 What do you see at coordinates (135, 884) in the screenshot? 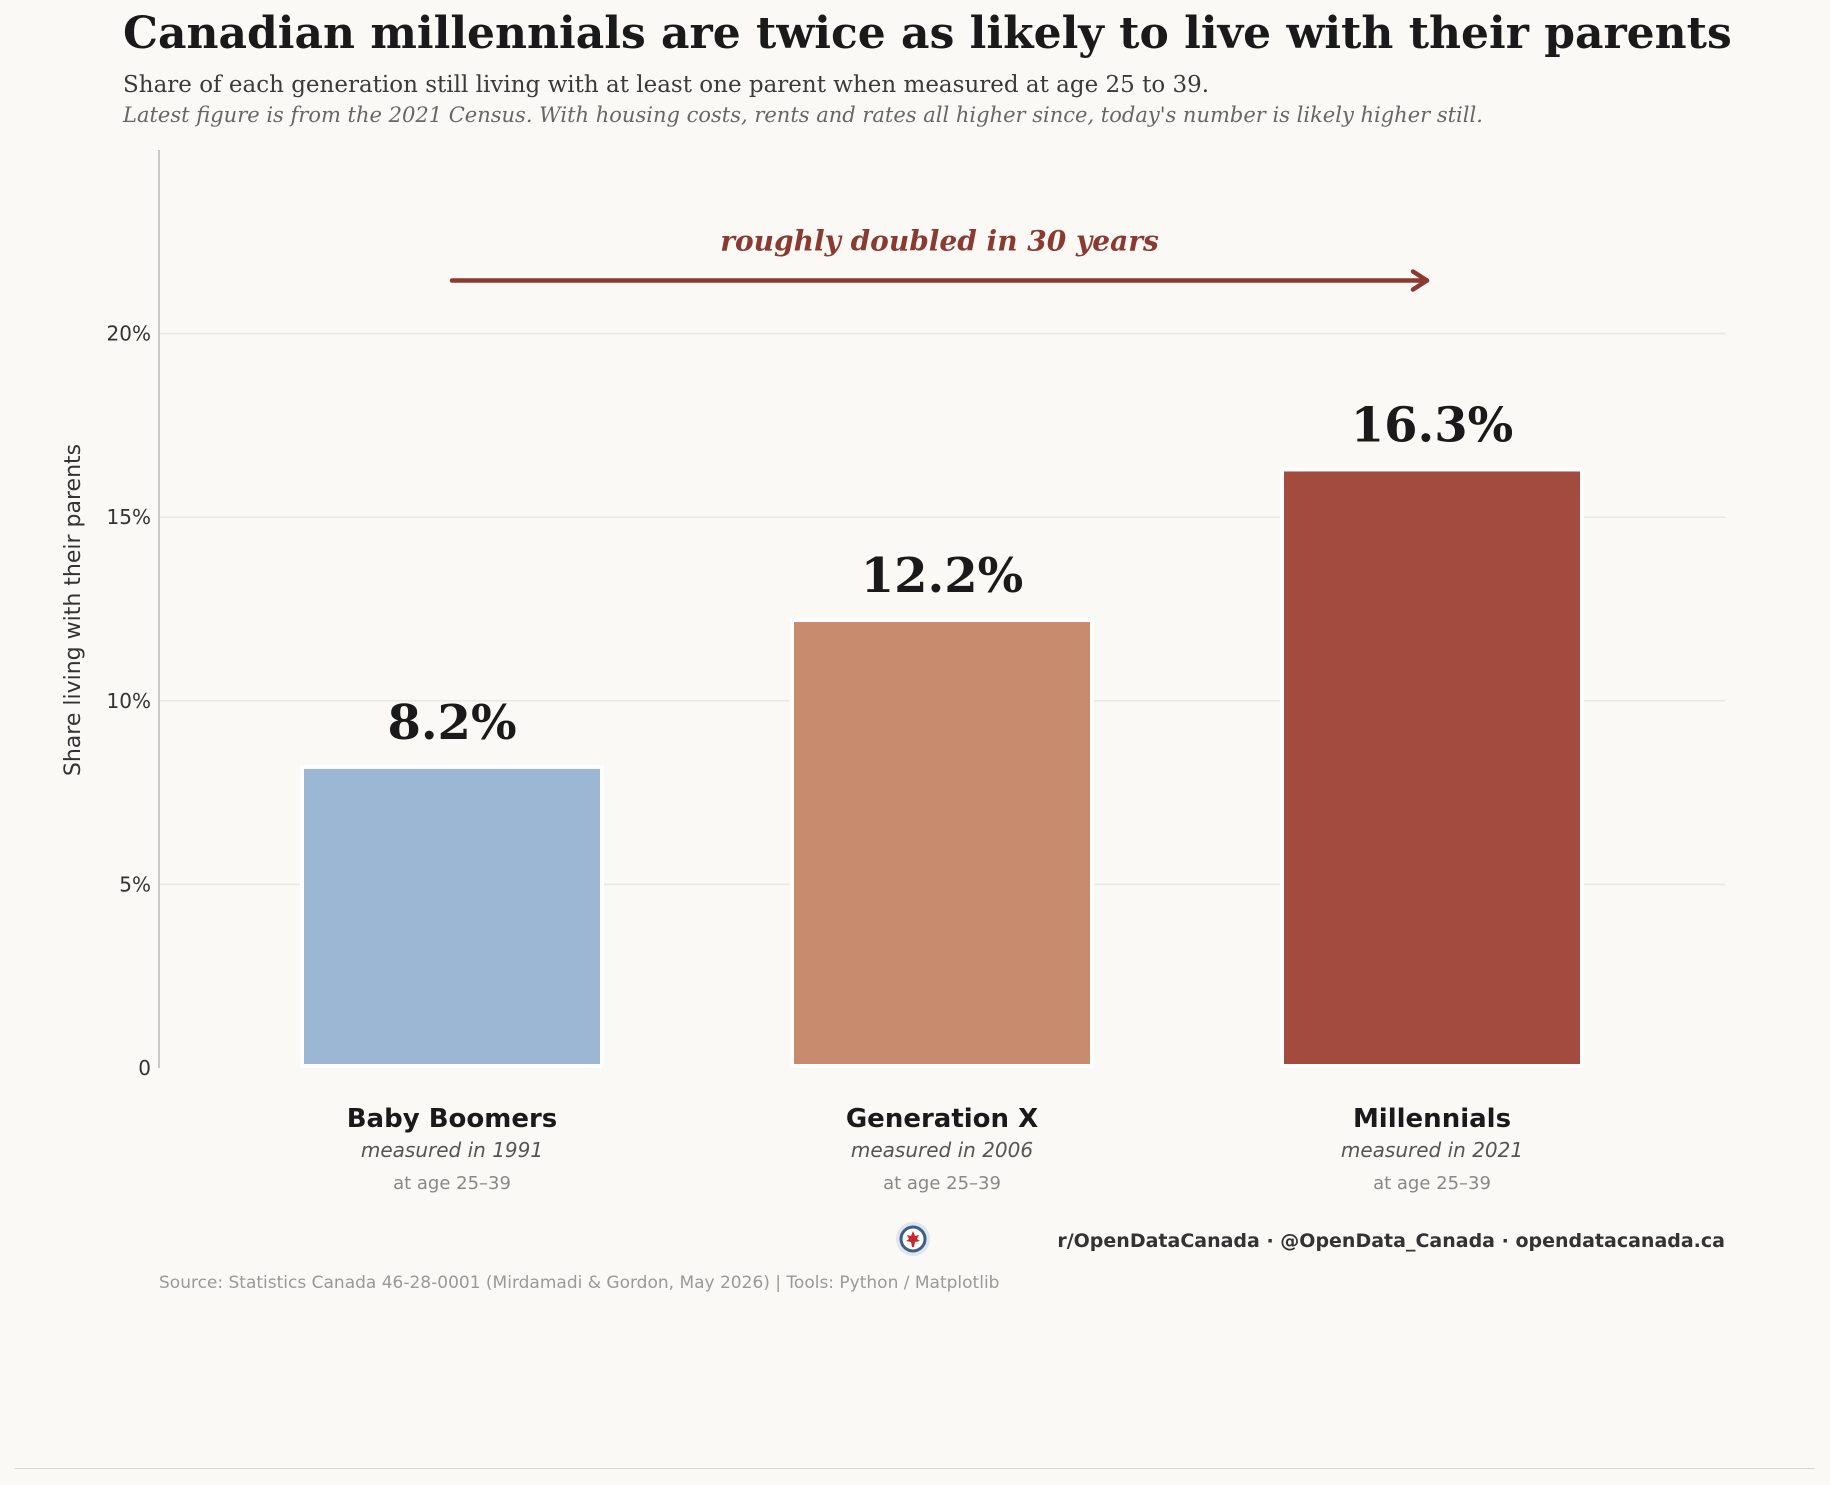
I see `y-tick-label: 5%` at bounding box center [135, 884].